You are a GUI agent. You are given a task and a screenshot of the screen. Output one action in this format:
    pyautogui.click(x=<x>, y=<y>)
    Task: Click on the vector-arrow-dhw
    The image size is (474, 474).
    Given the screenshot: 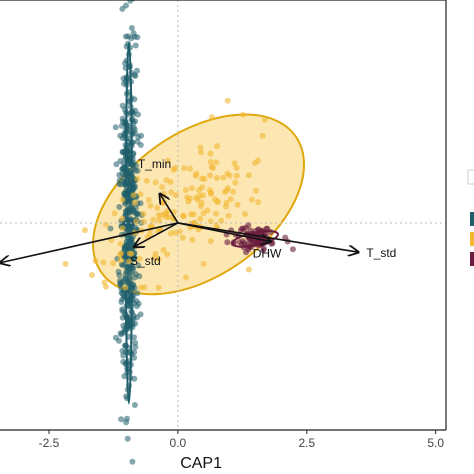 What is the action you would take?
    pyautogui.click(x=224, y=232)
    